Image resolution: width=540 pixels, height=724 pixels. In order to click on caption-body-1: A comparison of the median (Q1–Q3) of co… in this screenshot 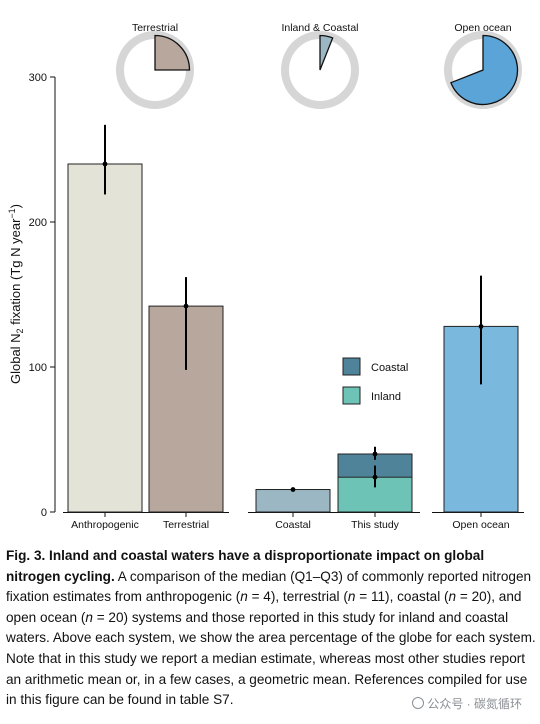, I will do `click(269, 586)`.